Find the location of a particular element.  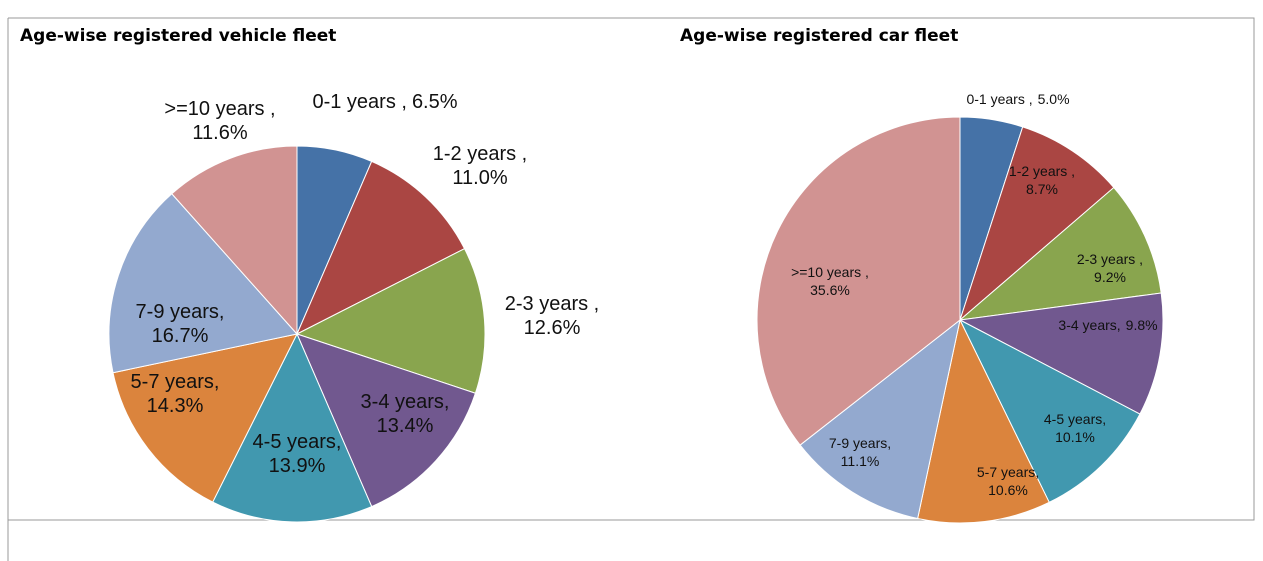

value-label: 35.6% is located at coordinates (830, 290).